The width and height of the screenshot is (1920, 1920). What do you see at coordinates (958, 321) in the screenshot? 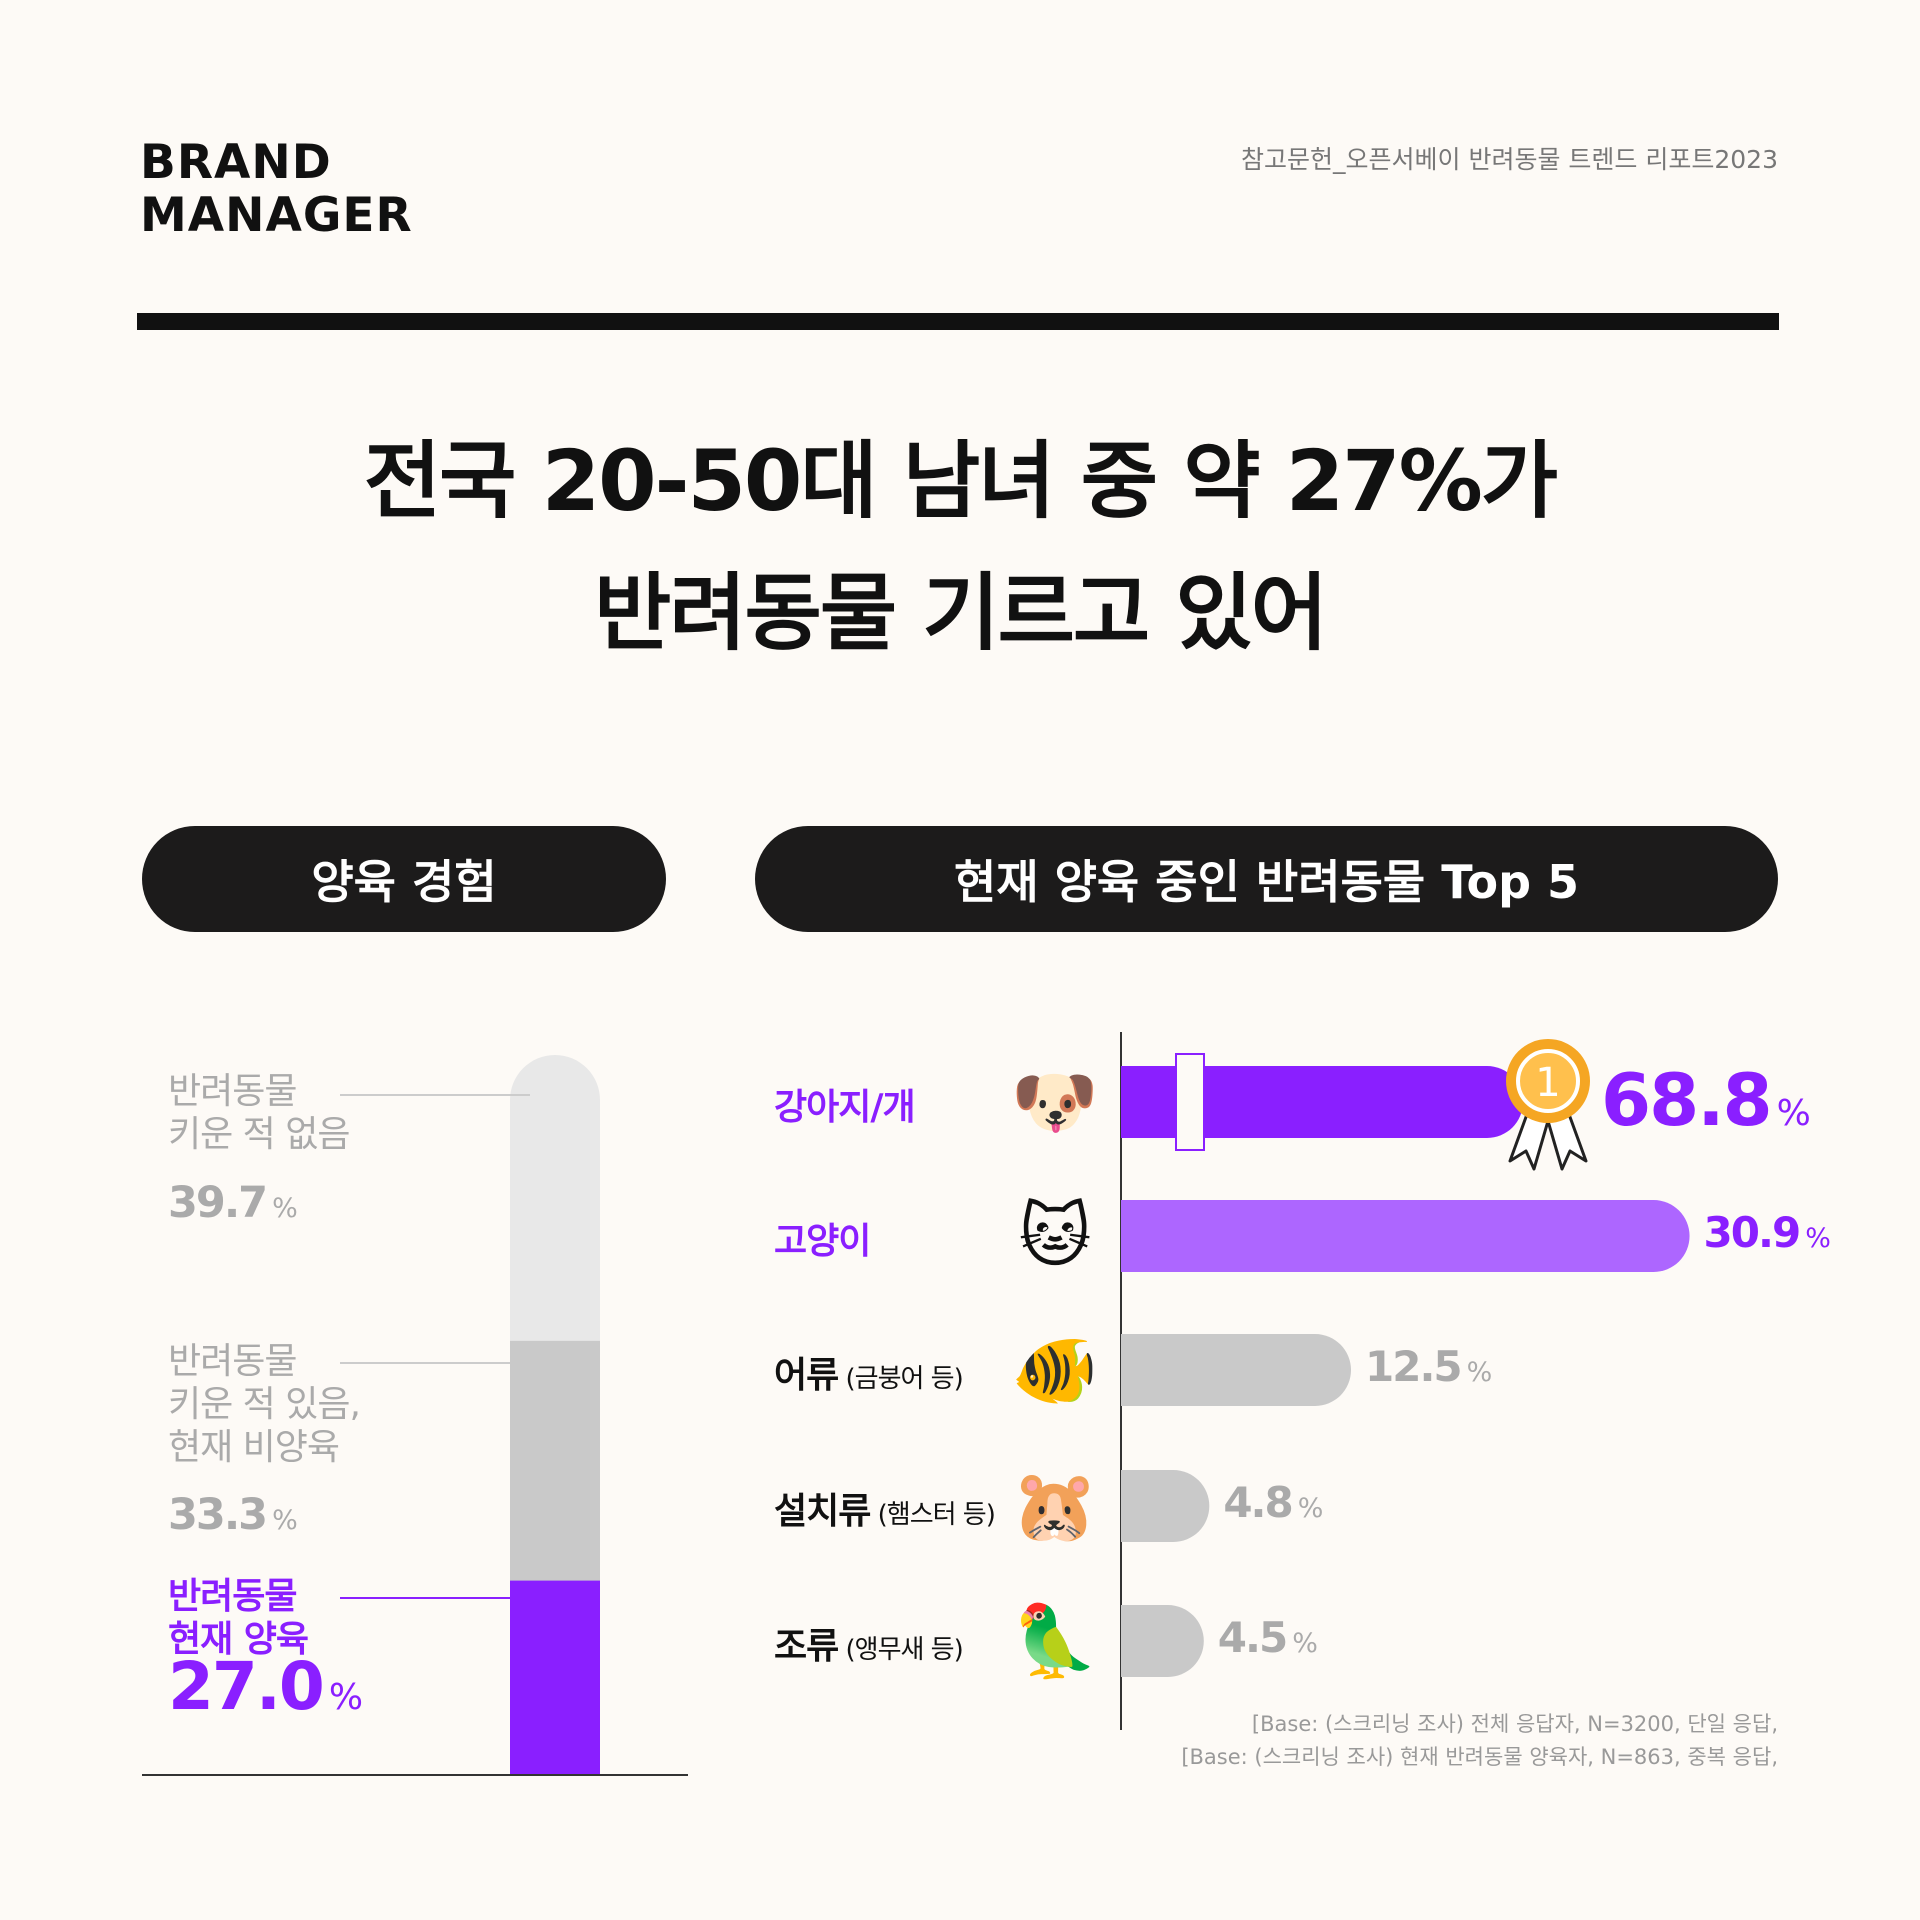
I see `header-divider` at bounding box center [958, 321].